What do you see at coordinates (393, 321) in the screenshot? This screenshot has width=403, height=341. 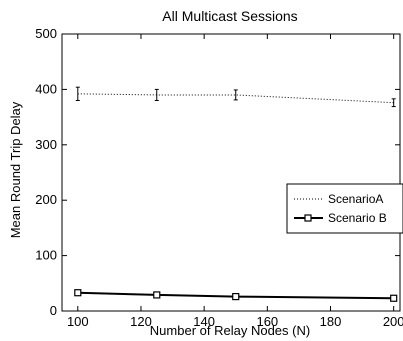 I see `x-tick-label: 200` at bounding box center [393, 321].